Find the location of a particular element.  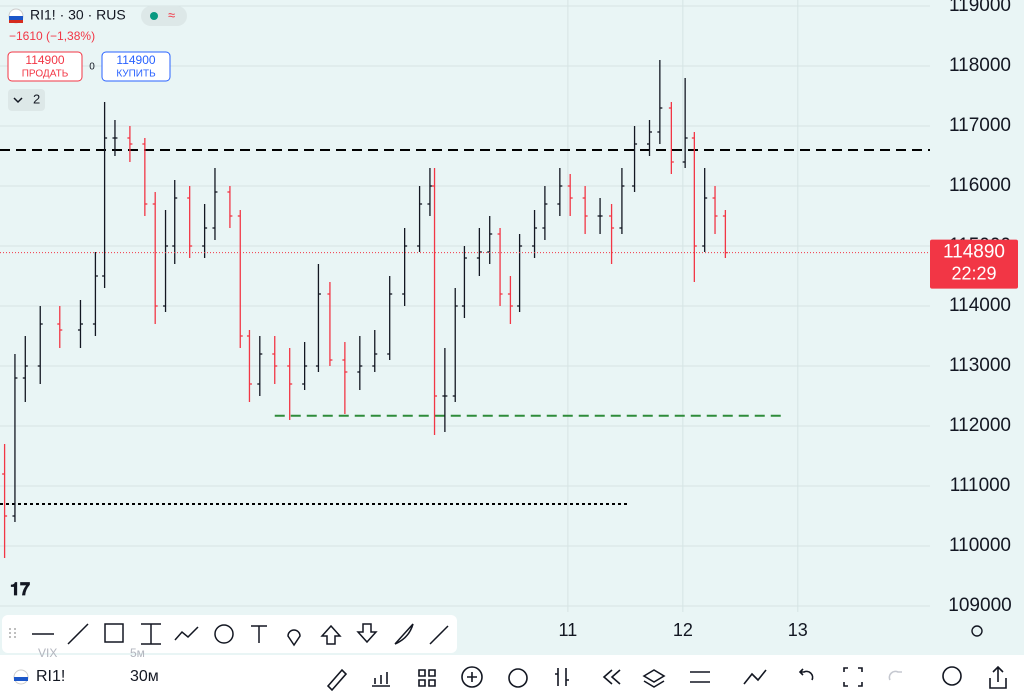

share-btn is located at coordinates (998, 677).